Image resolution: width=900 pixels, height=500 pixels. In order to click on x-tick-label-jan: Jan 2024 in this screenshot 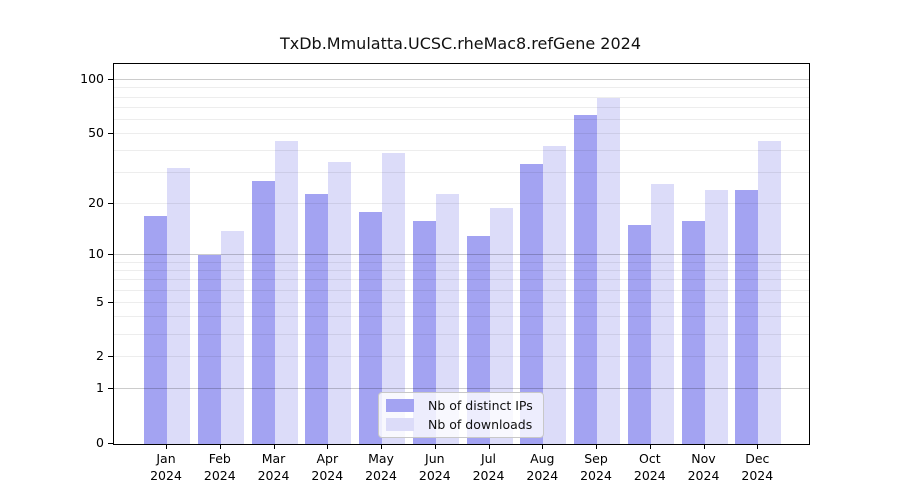, I will do `click(166, 467)`.